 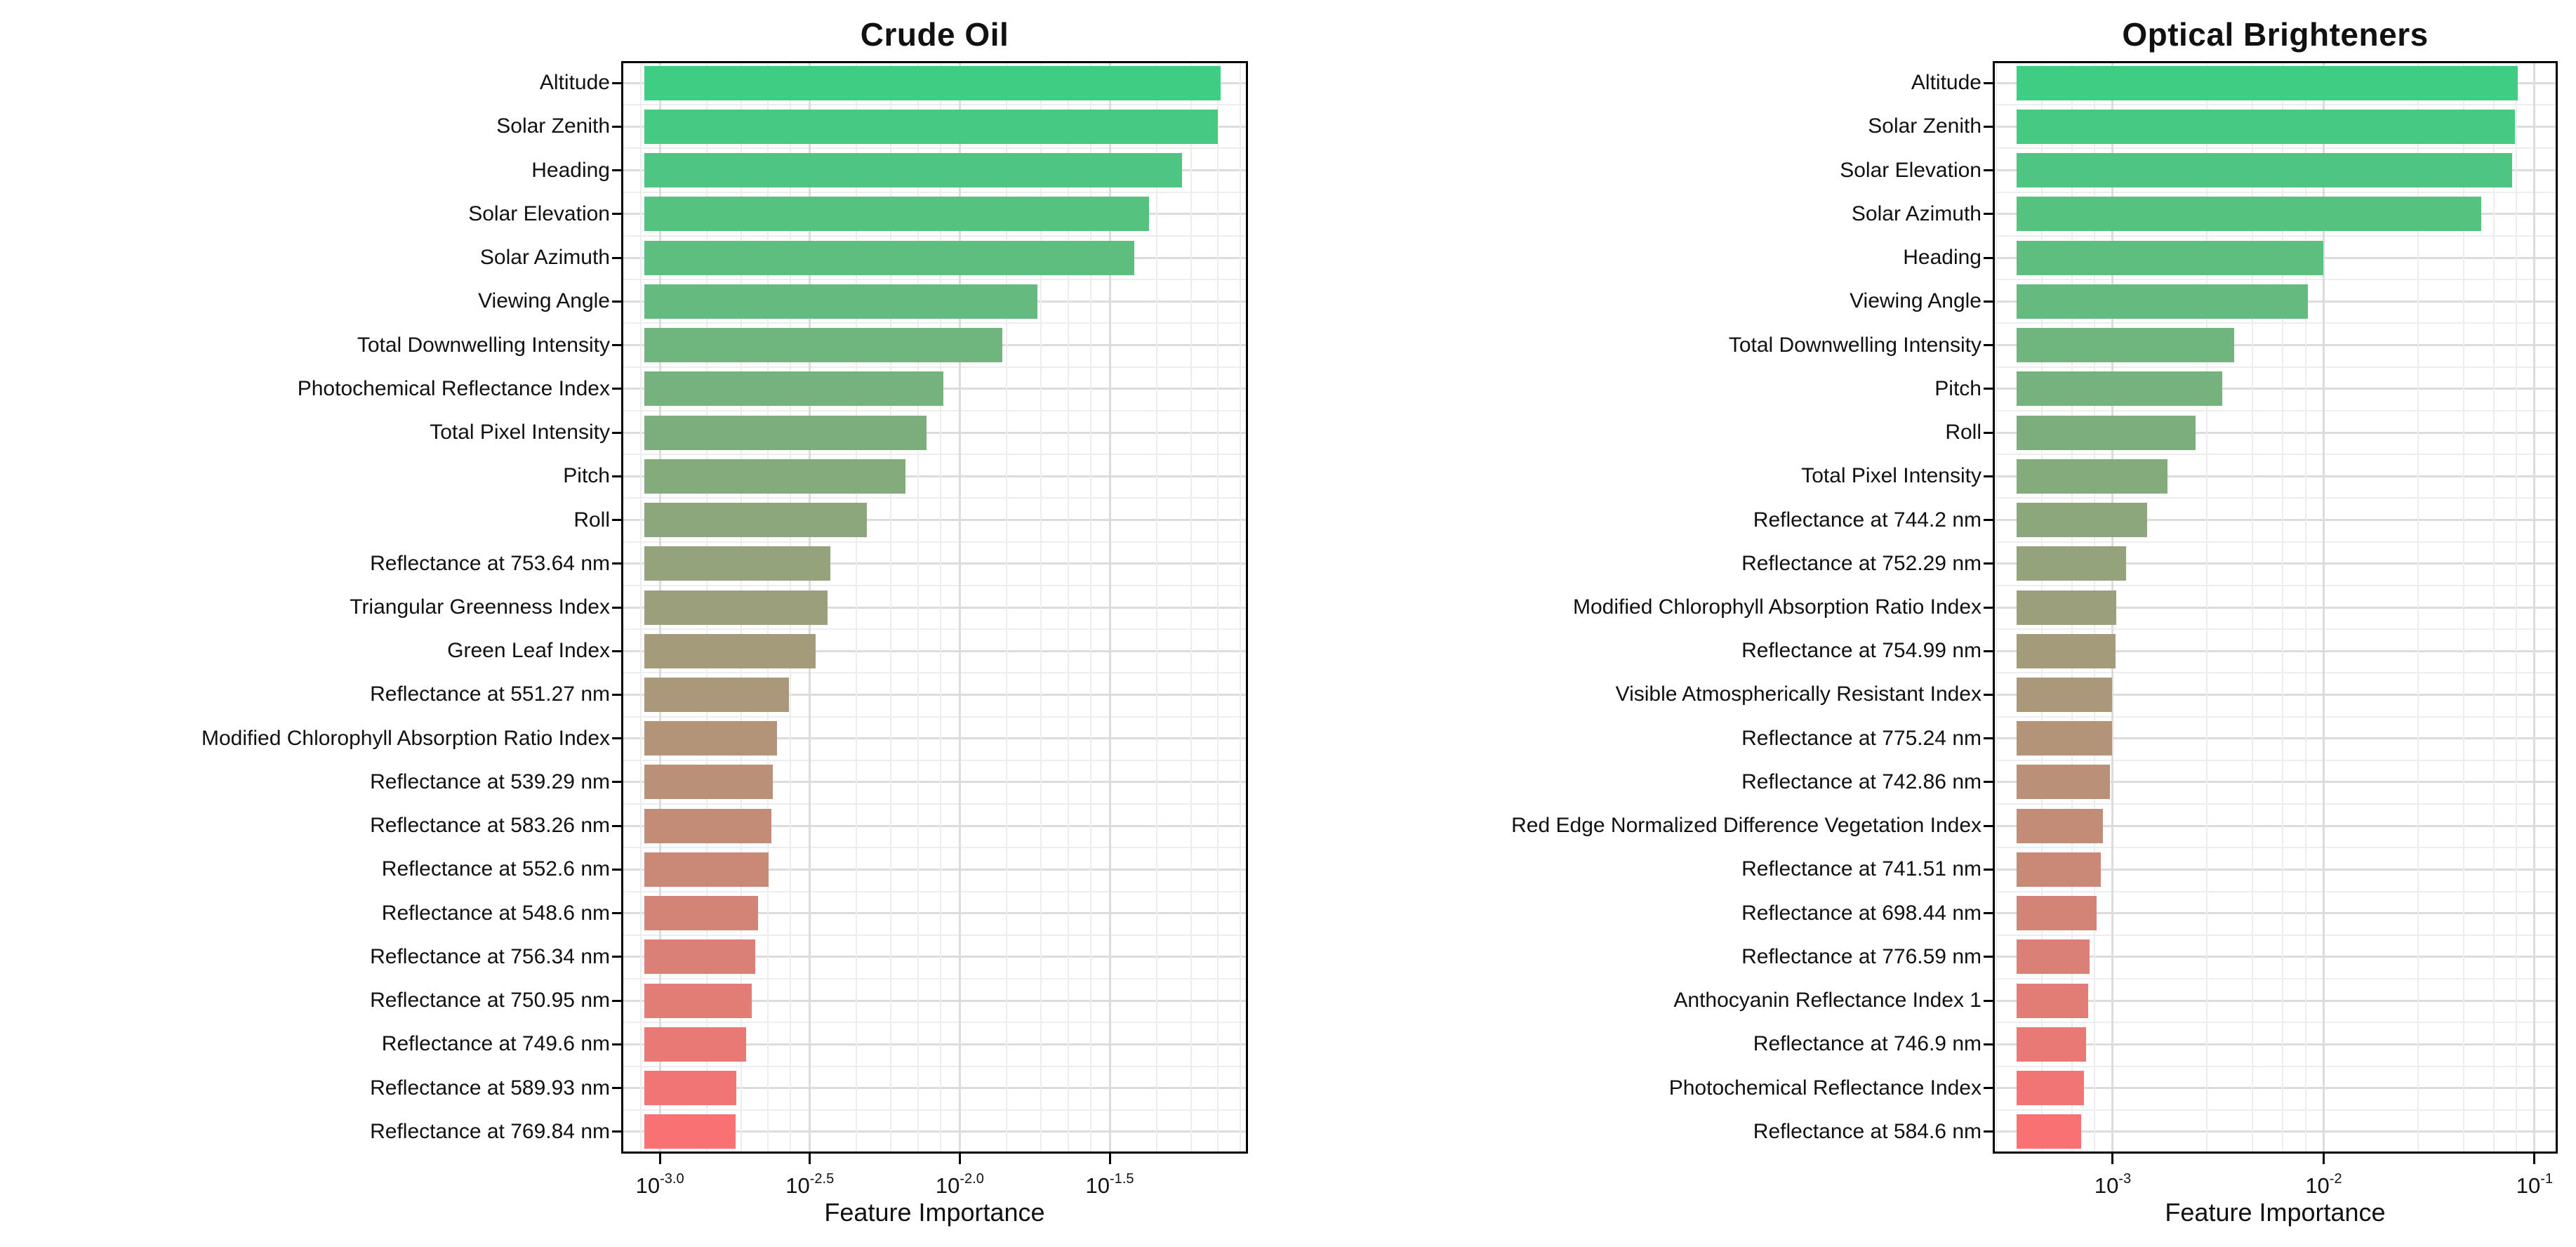 I want to click on x-axis-label-crude-oil: Feature Importance, so click(x=935, y=1212).